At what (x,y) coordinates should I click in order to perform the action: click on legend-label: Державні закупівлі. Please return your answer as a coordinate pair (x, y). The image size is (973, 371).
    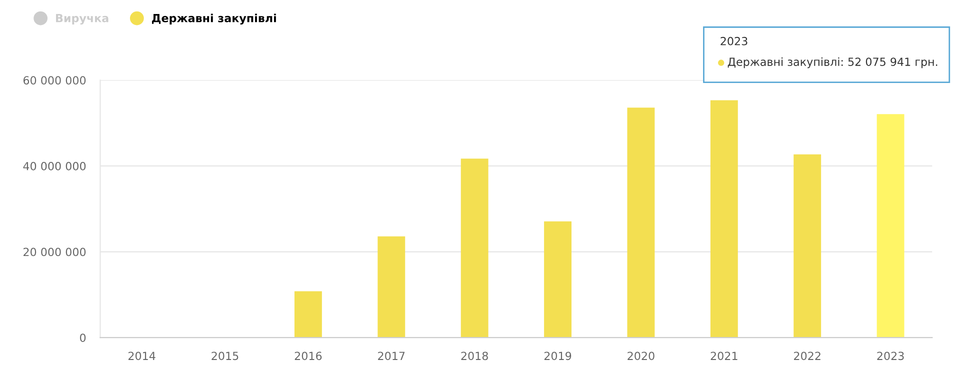
    Looking at the image, I should click on (214, 19).